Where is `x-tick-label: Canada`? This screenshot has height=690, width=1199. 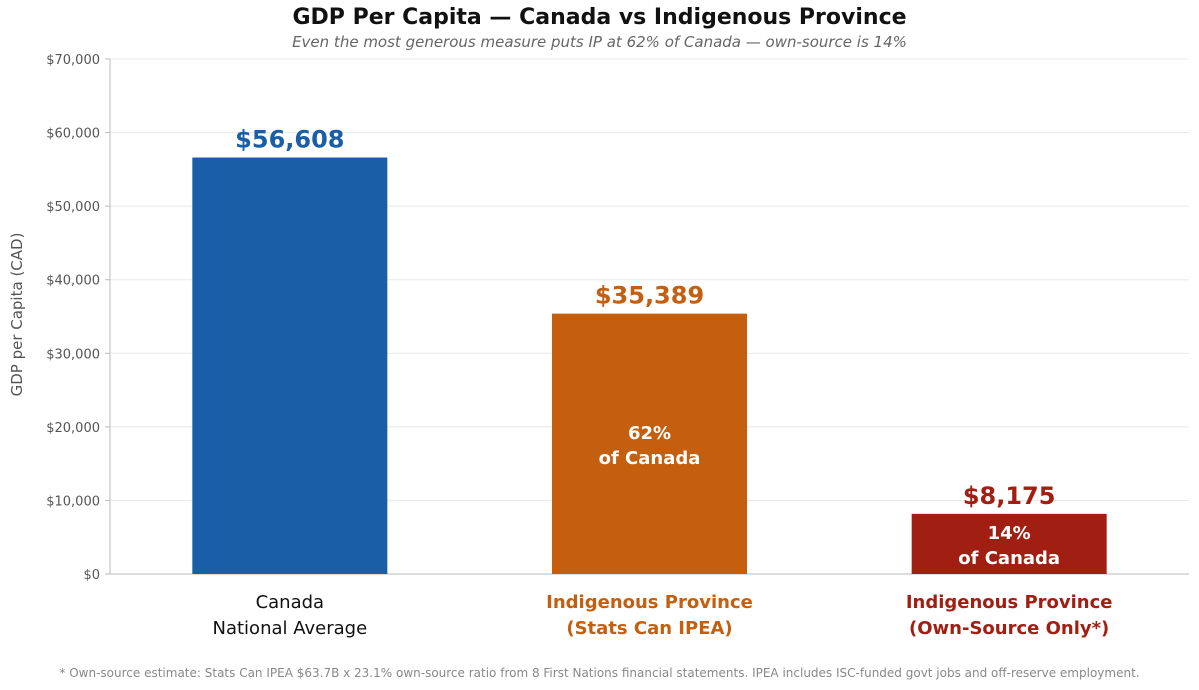
x-tick-label: Canada is located at coordinates (290, 602).